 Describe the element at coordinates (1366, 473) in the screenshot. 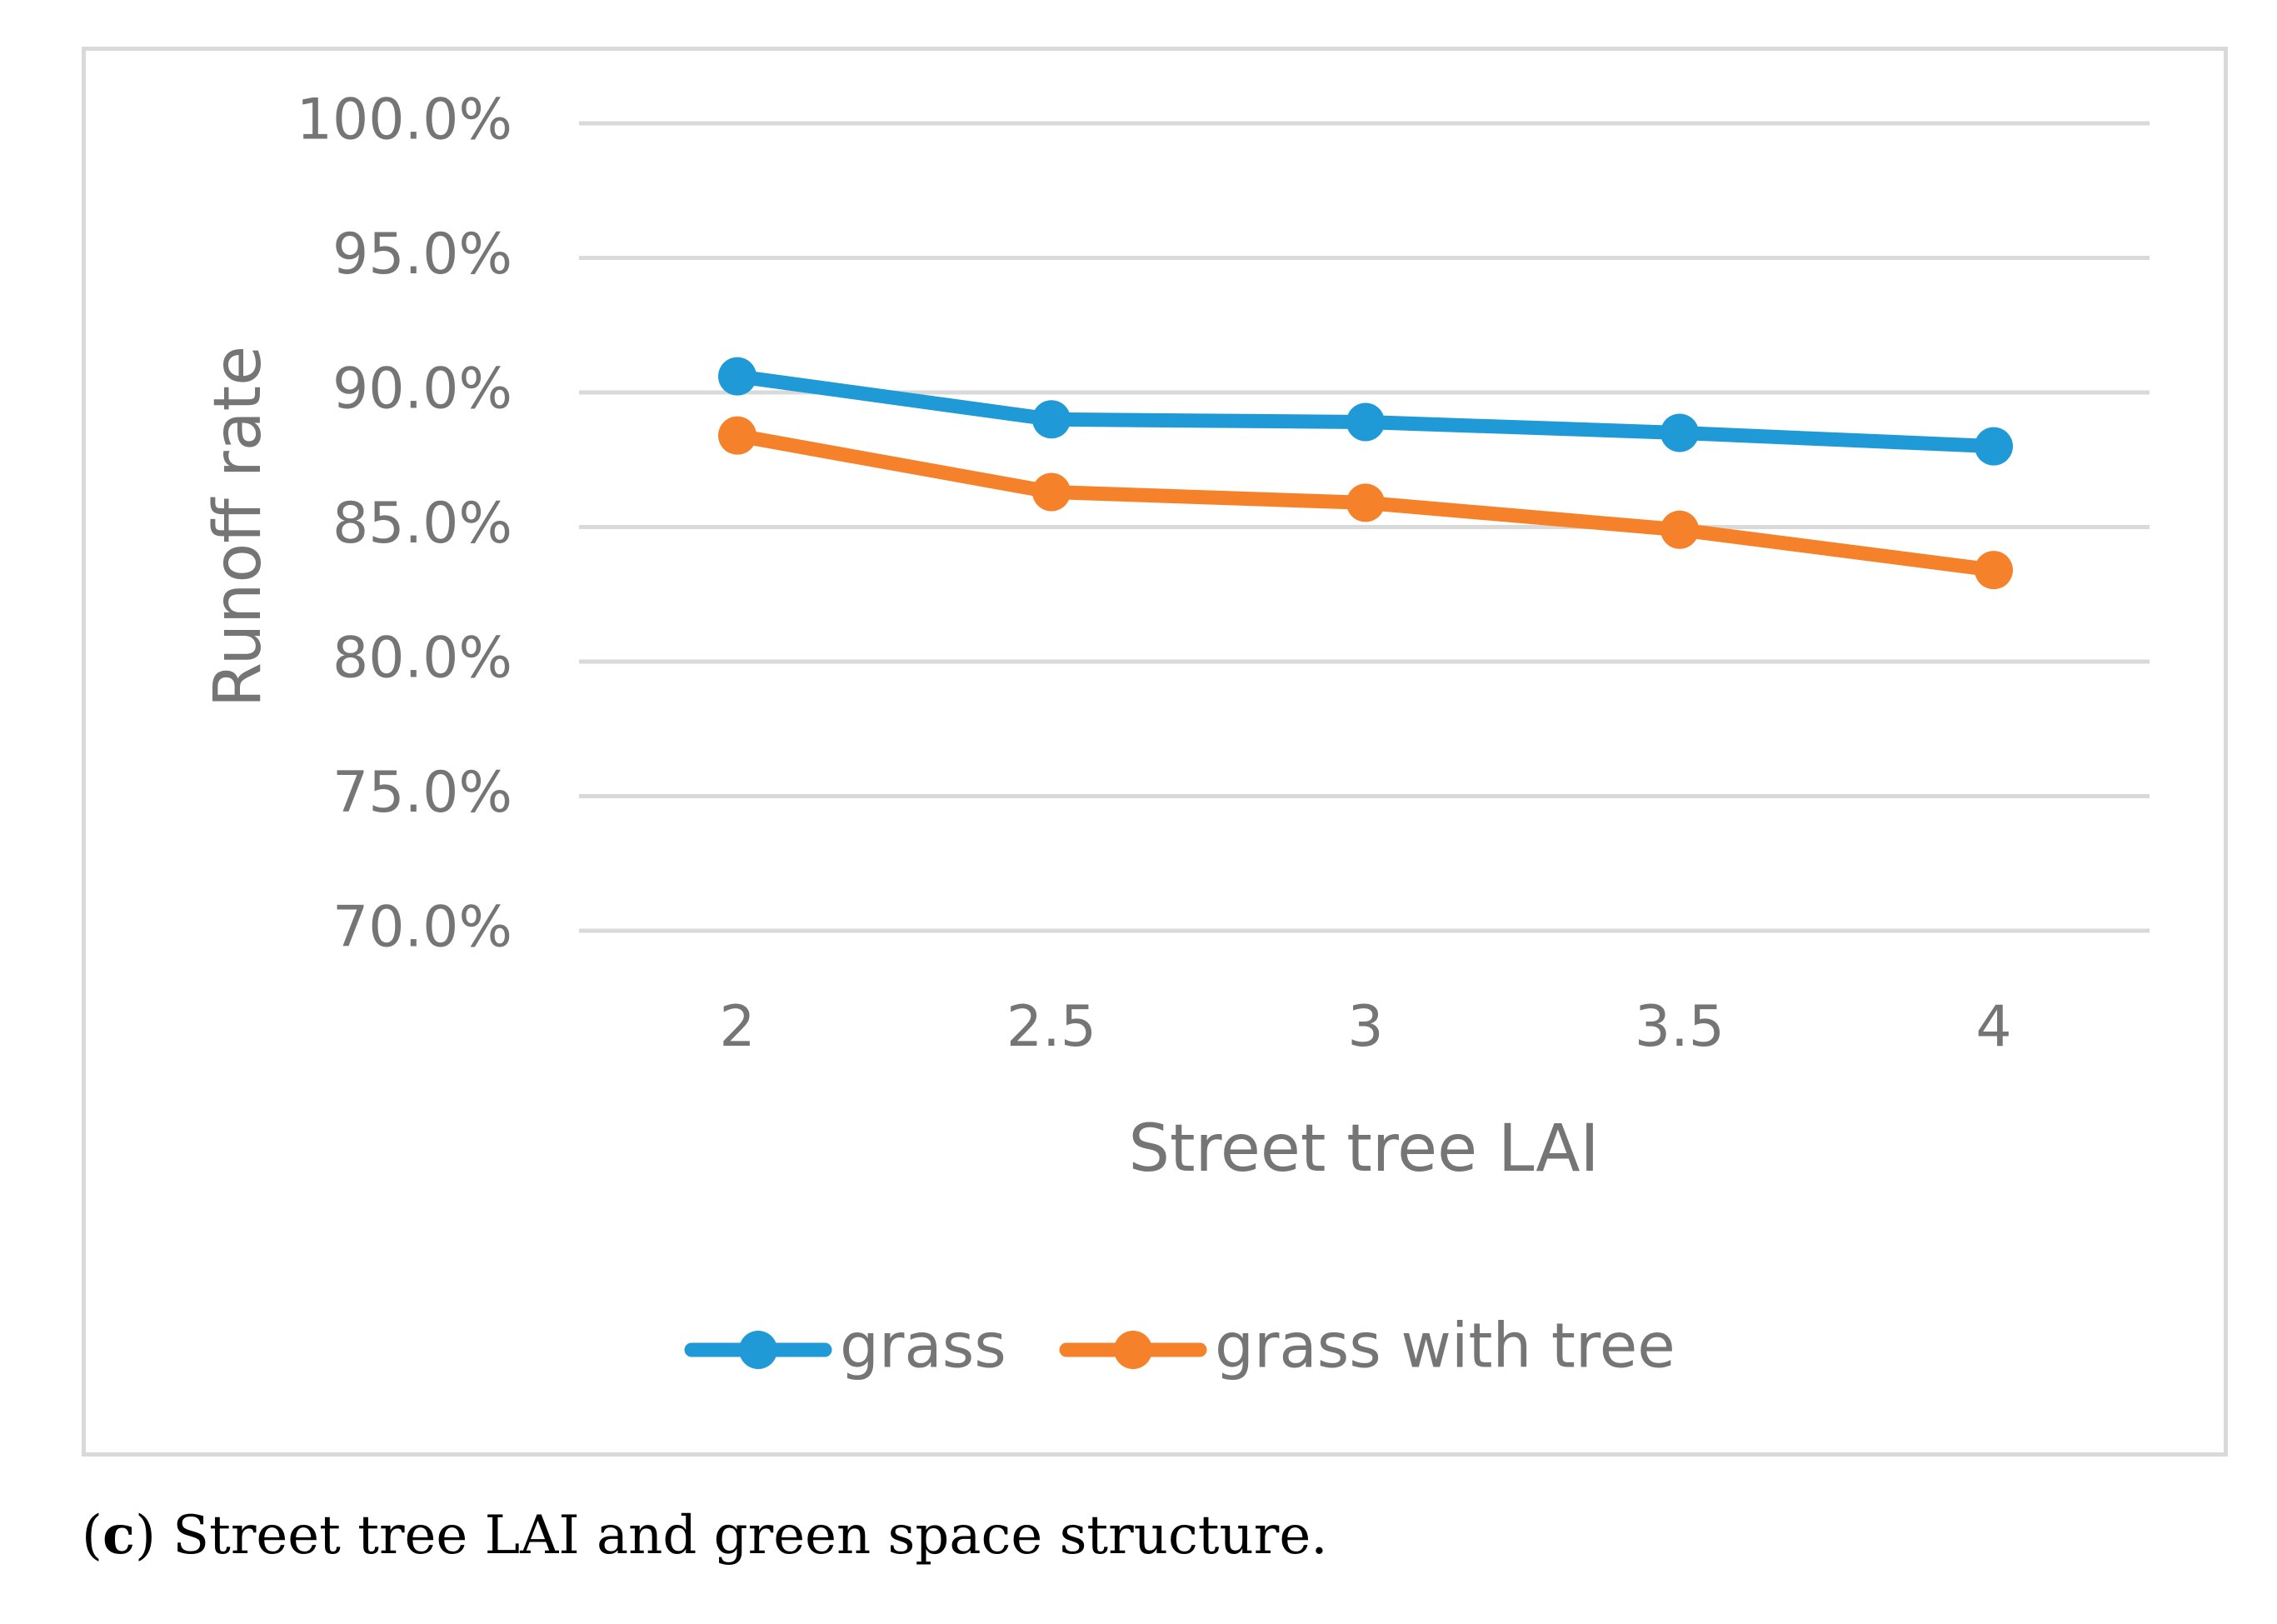

I see `series-group` at that location.